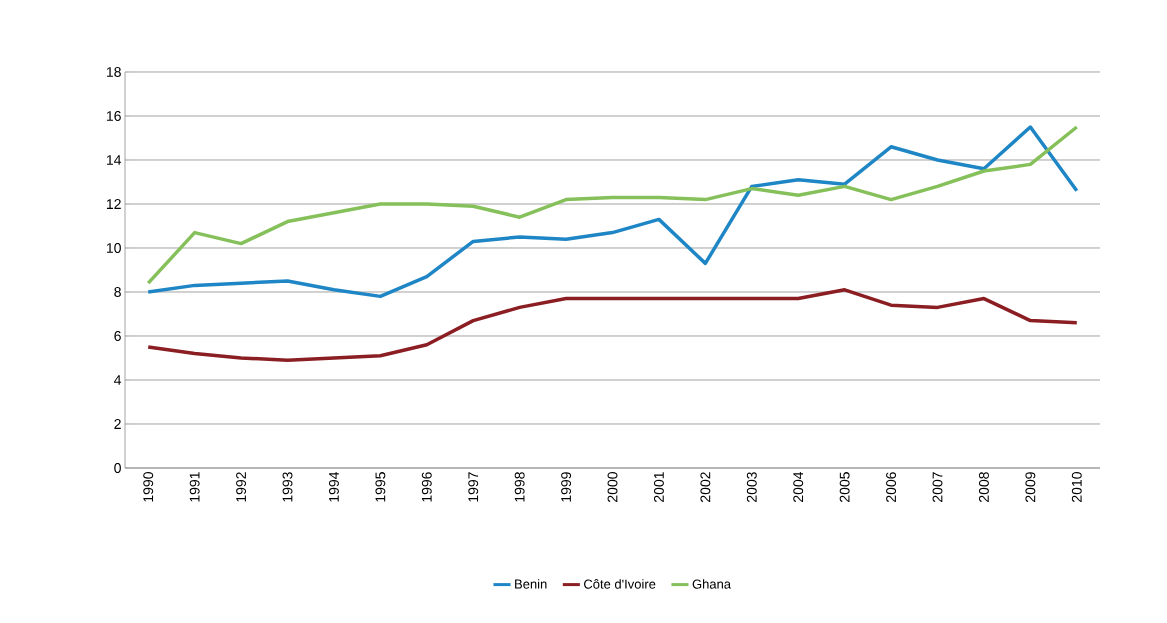 The height and width of the screenshot is (623, 1167). What do you see at coordinates (751, 487) in the screenshot?
I see `x-tick-label: 2003` at bounding box center [751, 487].